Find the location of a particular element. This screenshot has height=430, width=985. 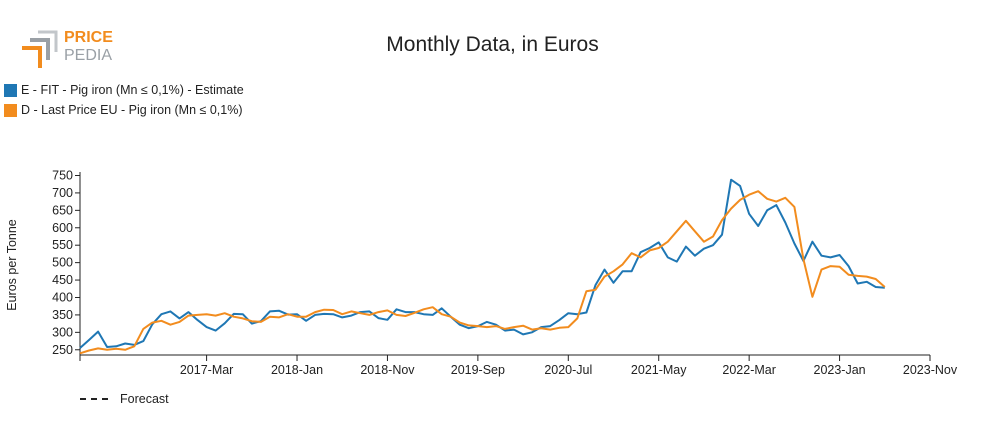

pricepedia-logo: PRICE PEDIA is located at coordinates (67, 48).